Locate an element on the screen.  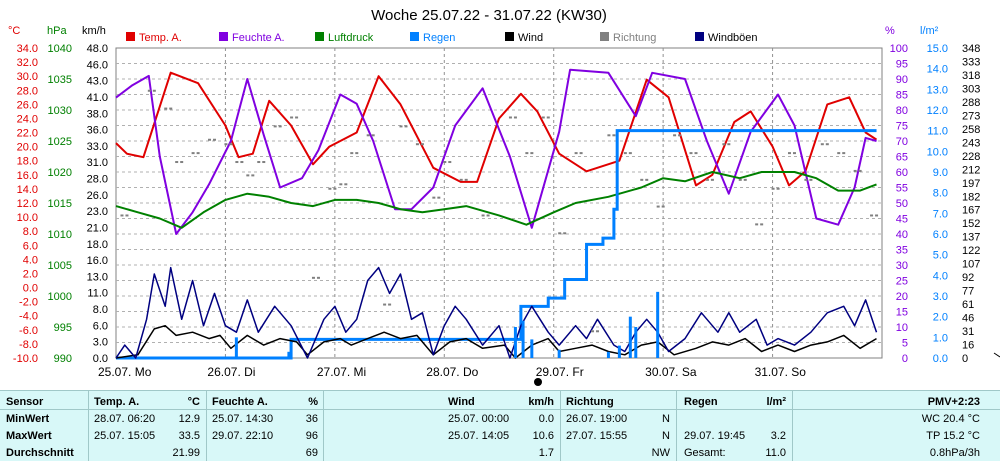
humidity-tick: 15 is located at coordinates (902, 313).